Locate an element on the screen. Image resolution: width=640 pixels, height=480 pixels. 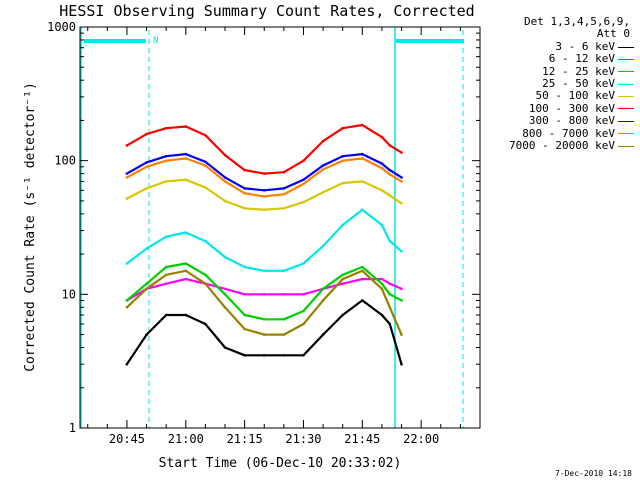
series-line-50-100-kev is located at coordinates (264, 194).